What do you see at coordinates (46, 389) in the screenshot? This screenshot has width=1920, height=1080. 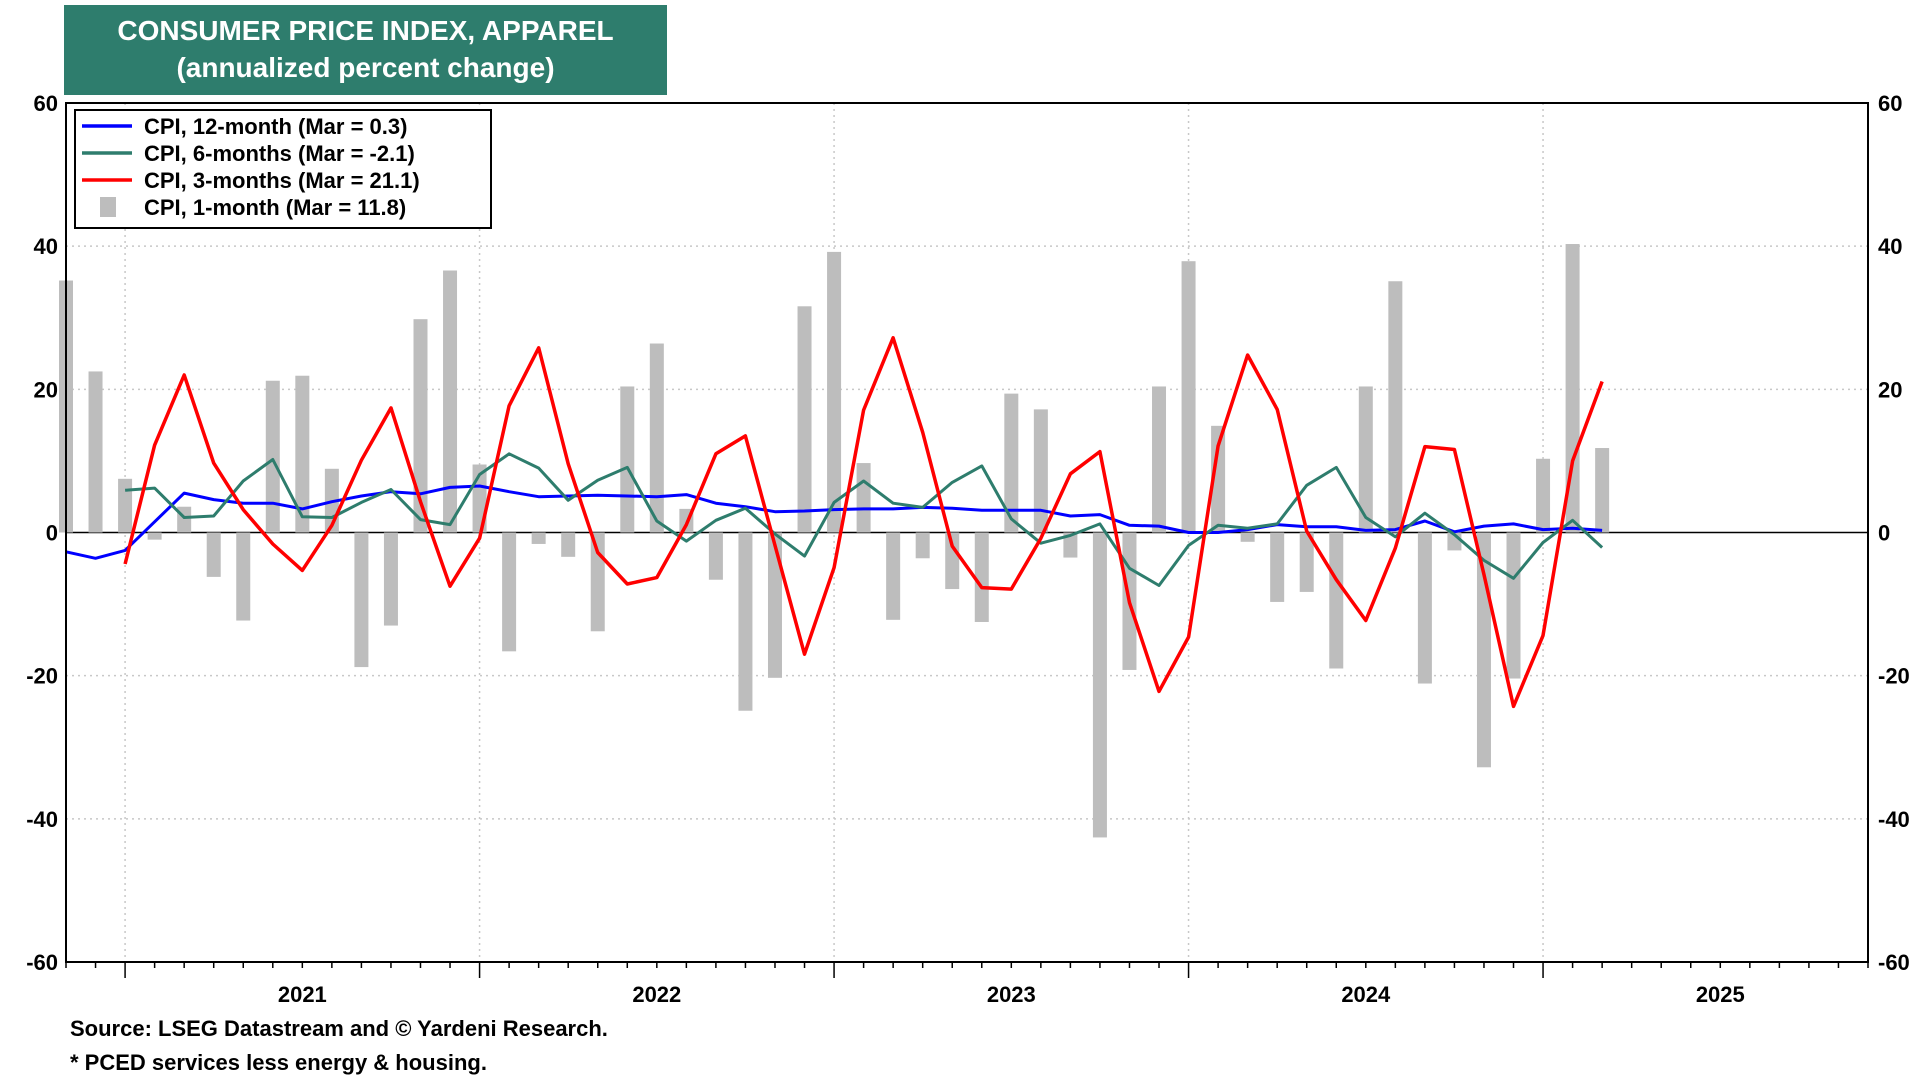 I see `y-tick-label-left: 20` at bounding box center [46, 389].